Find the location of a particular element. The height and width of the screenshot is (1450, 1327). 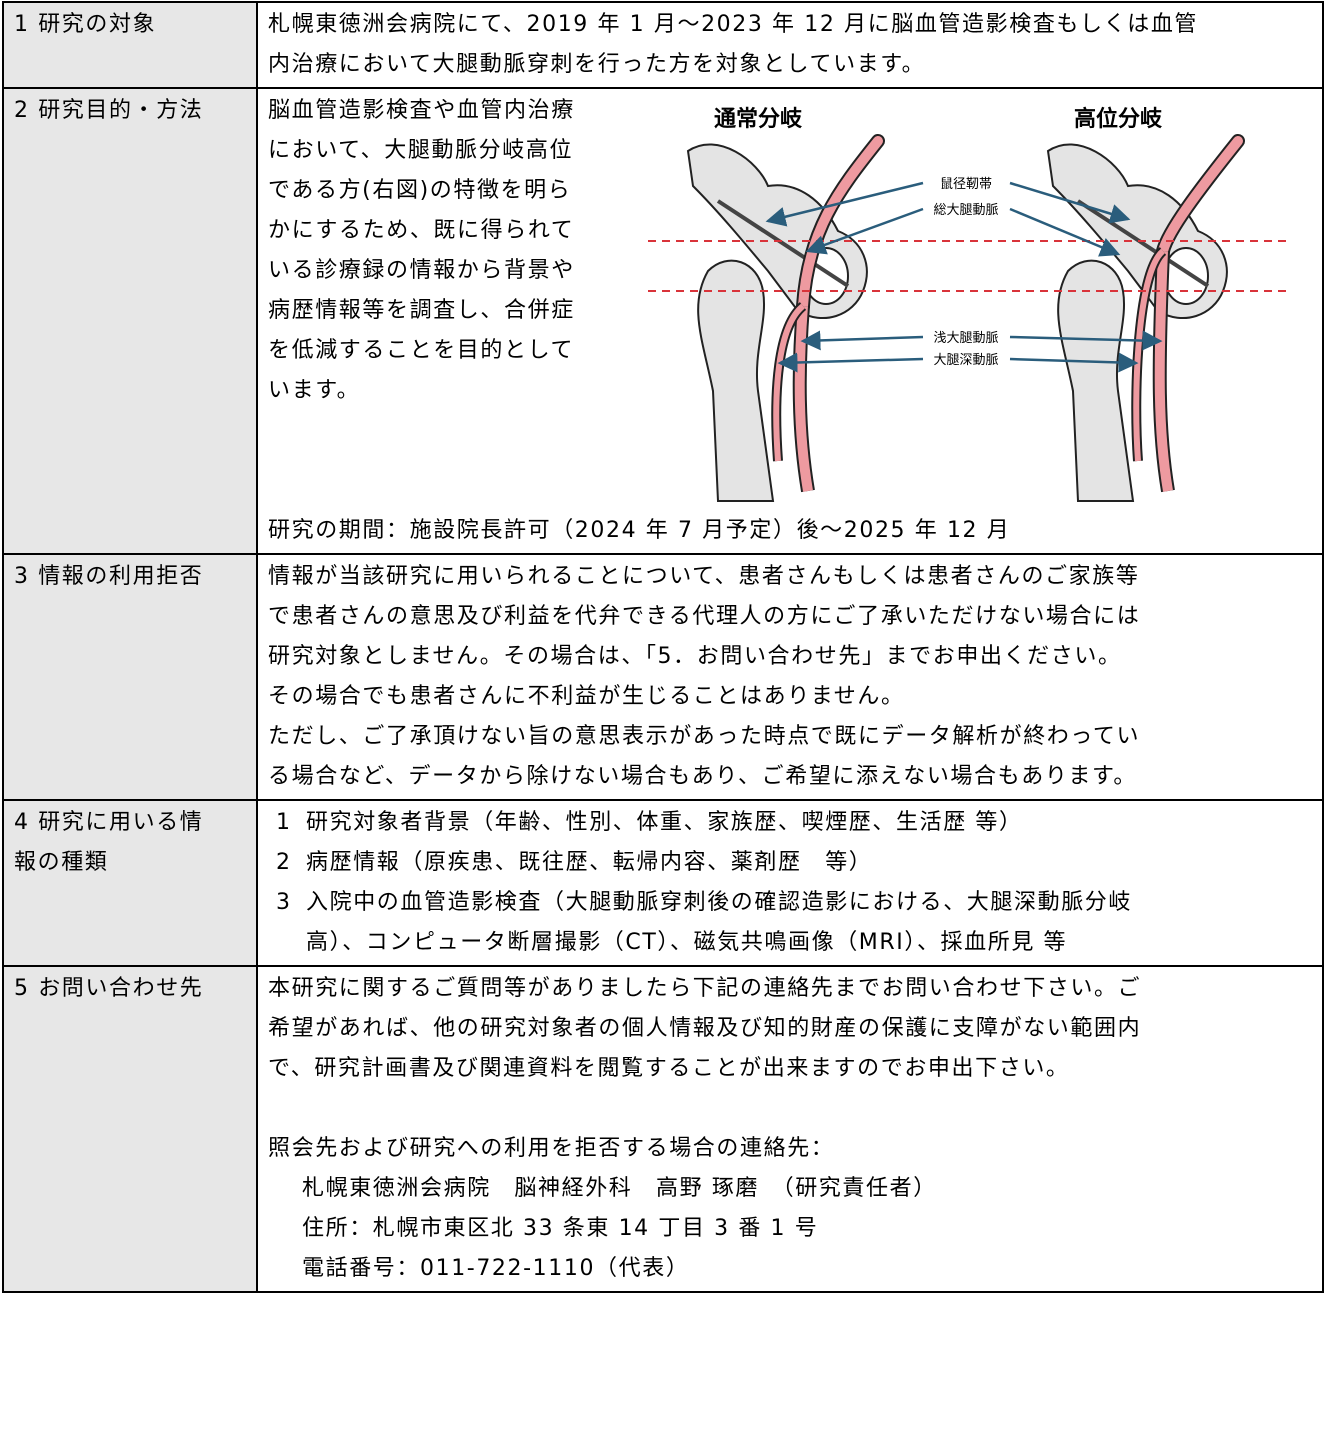

text-line: かにするため、既に得られて is located at coordinates (421, 230).